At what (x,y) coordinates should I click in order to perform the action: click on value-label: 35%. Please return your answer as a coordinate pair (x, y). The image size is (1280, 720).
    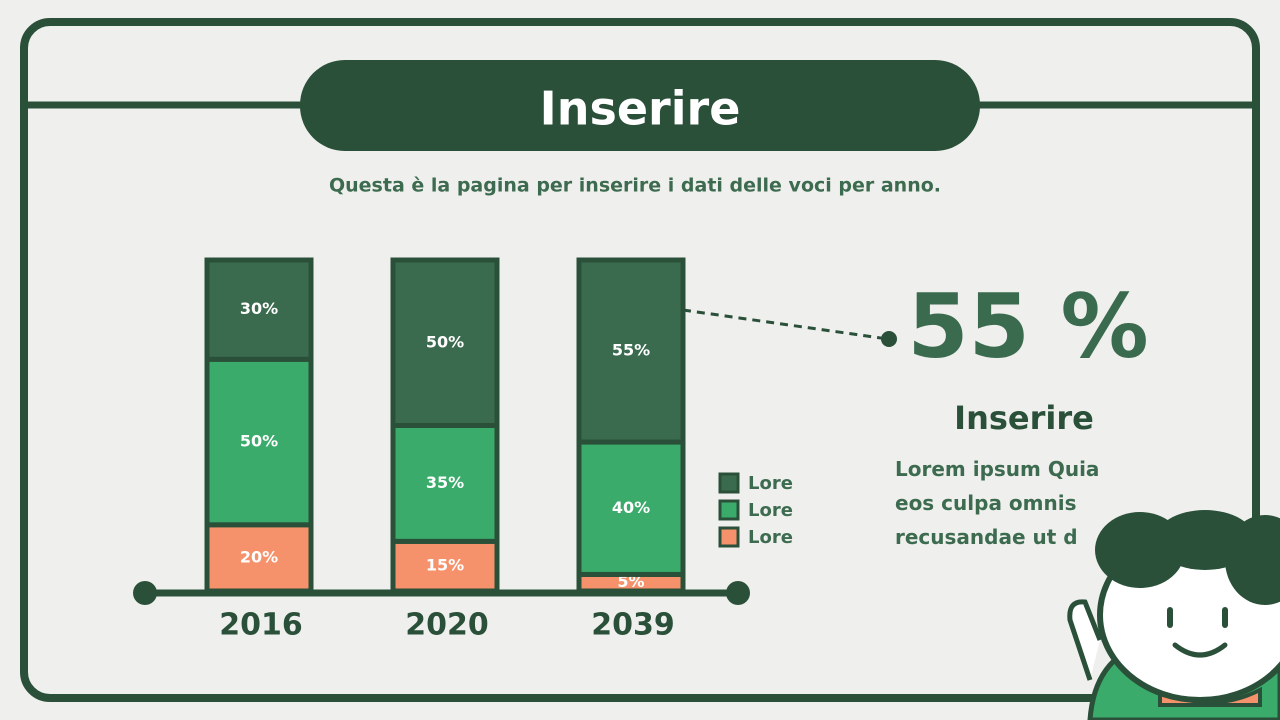
    Looking at the image, I should click on (445, 482).